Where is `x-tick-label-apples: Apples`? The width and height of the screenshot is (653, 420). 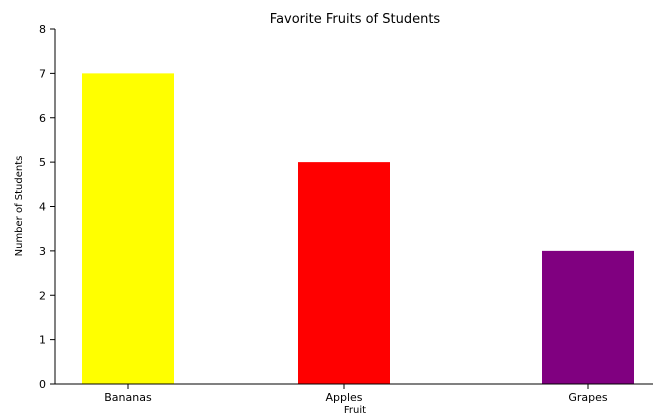 x-tick-label-apples: Apples is located at coordinates (343, 397).